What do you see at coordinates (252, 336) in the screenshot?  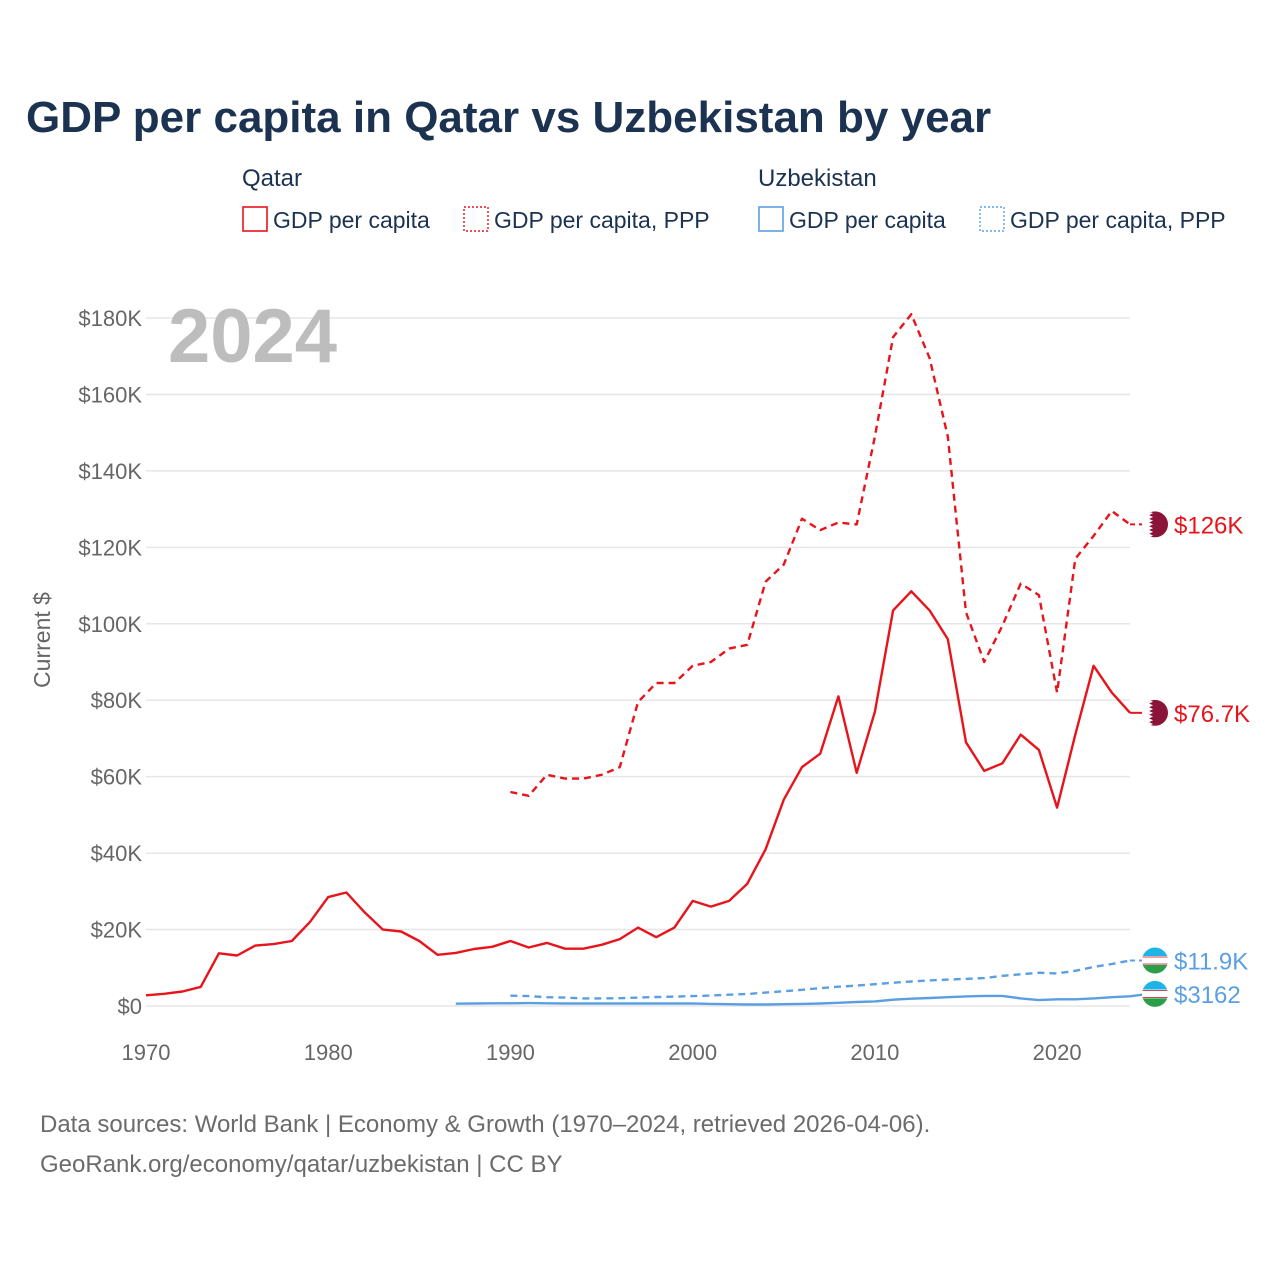 I see `year-watermark: 2024` at bounding box center [252, 336].